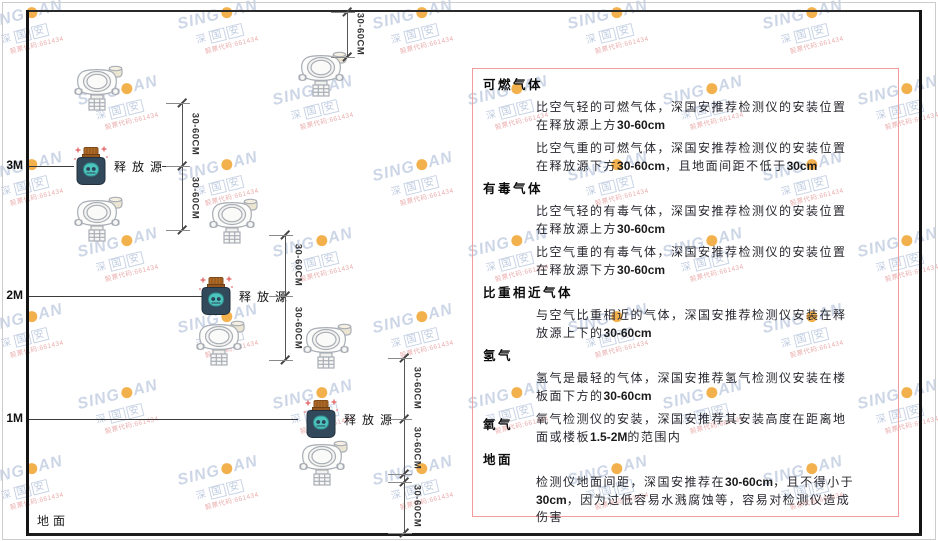 Image resolution: width=938 pixels, height=541 pixels. What do you see at coordinates (498, 460) in the screenshot?
I see `section-heading: 地面` at bounding box center [498, 460].